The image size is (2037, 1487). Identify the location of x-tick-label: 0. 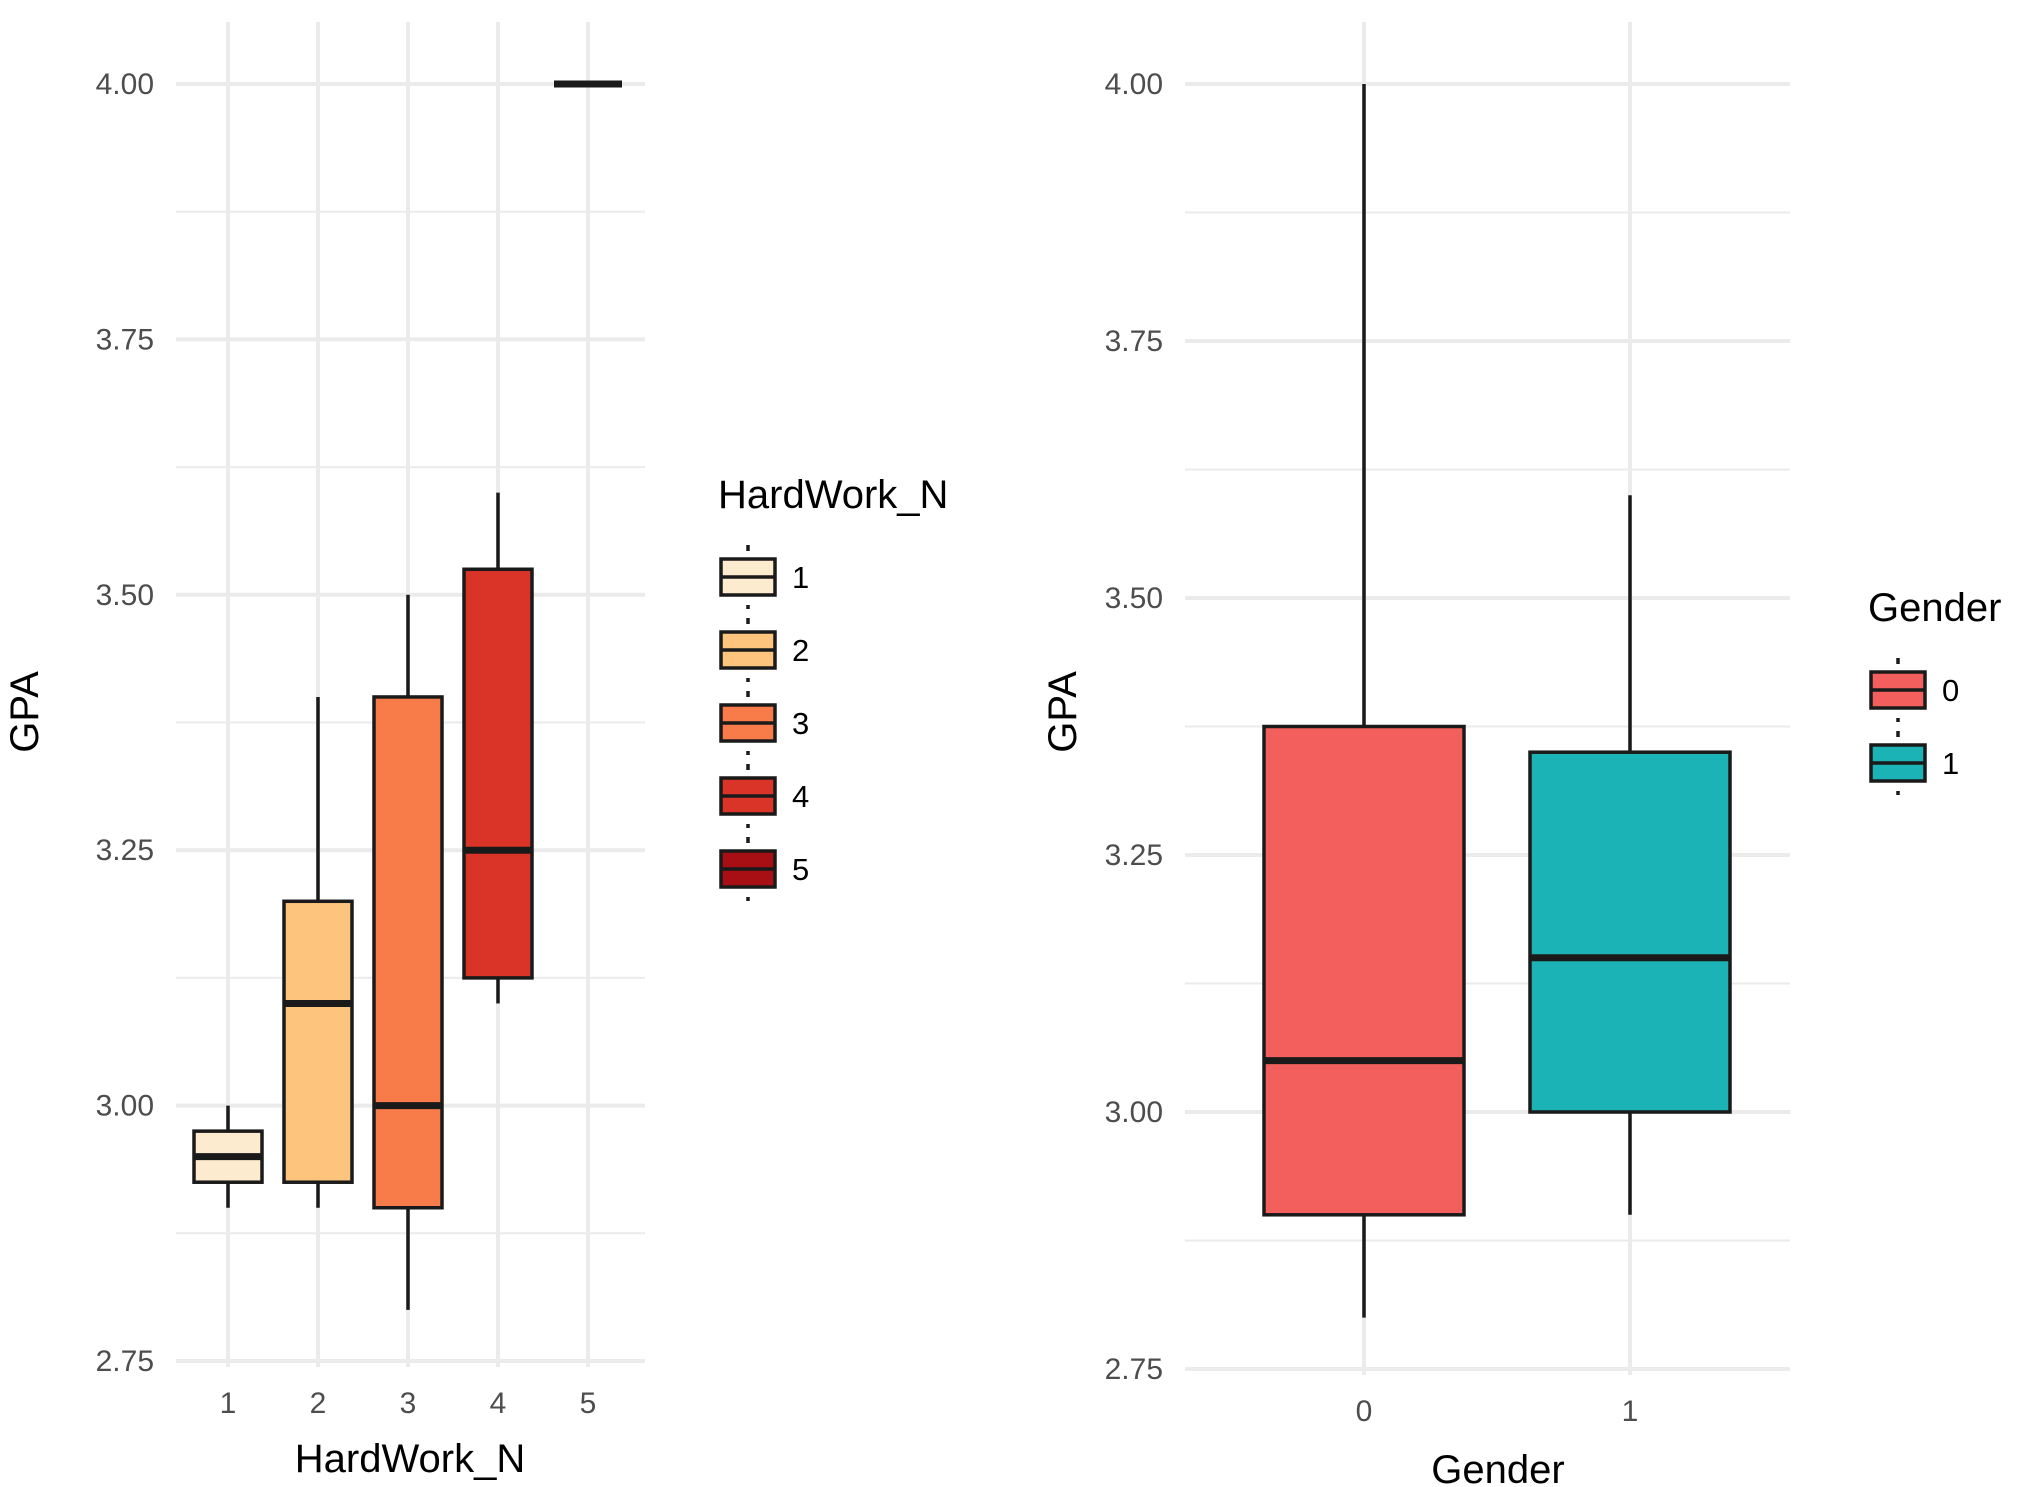
(1364, 1411).